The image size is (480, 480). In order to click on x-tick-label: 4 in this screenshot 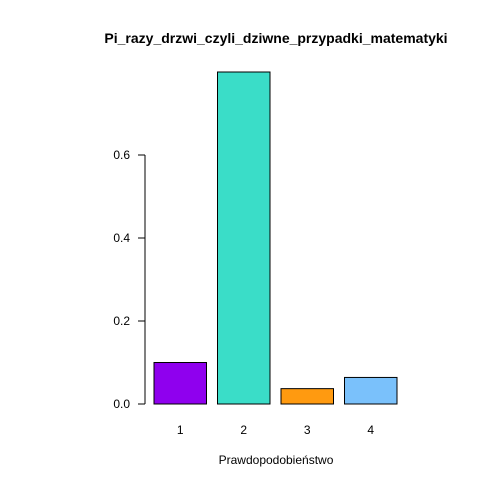, I will do `click(370, 430)`.